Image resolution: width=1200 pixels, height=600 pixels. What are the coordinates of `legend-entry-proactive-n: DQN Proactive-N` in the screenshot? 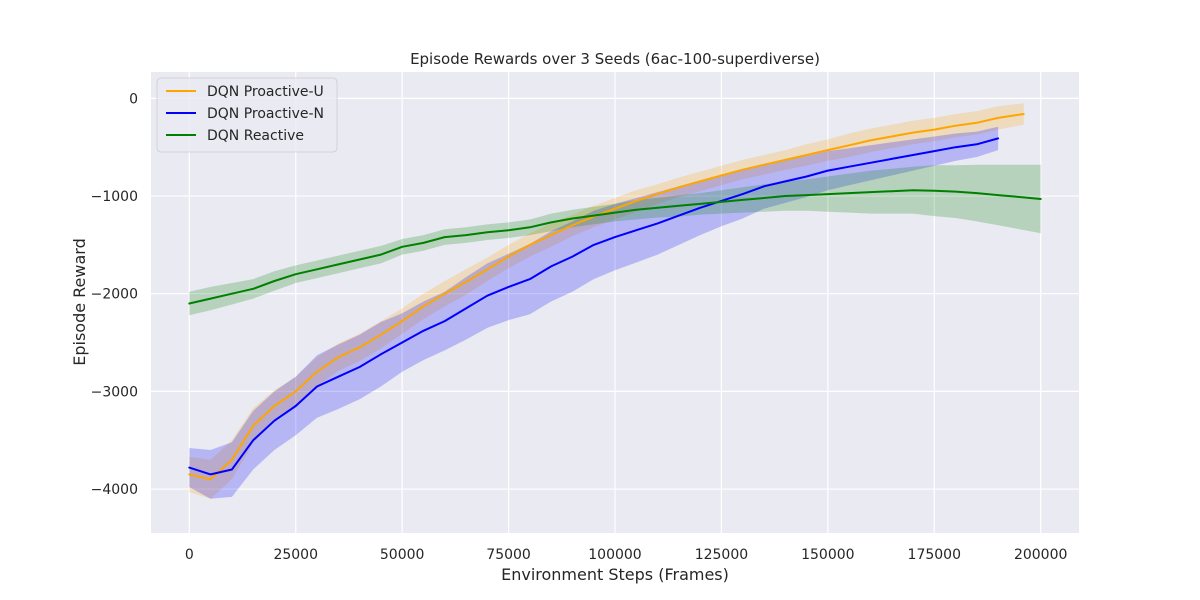 It's located at (245, 114).